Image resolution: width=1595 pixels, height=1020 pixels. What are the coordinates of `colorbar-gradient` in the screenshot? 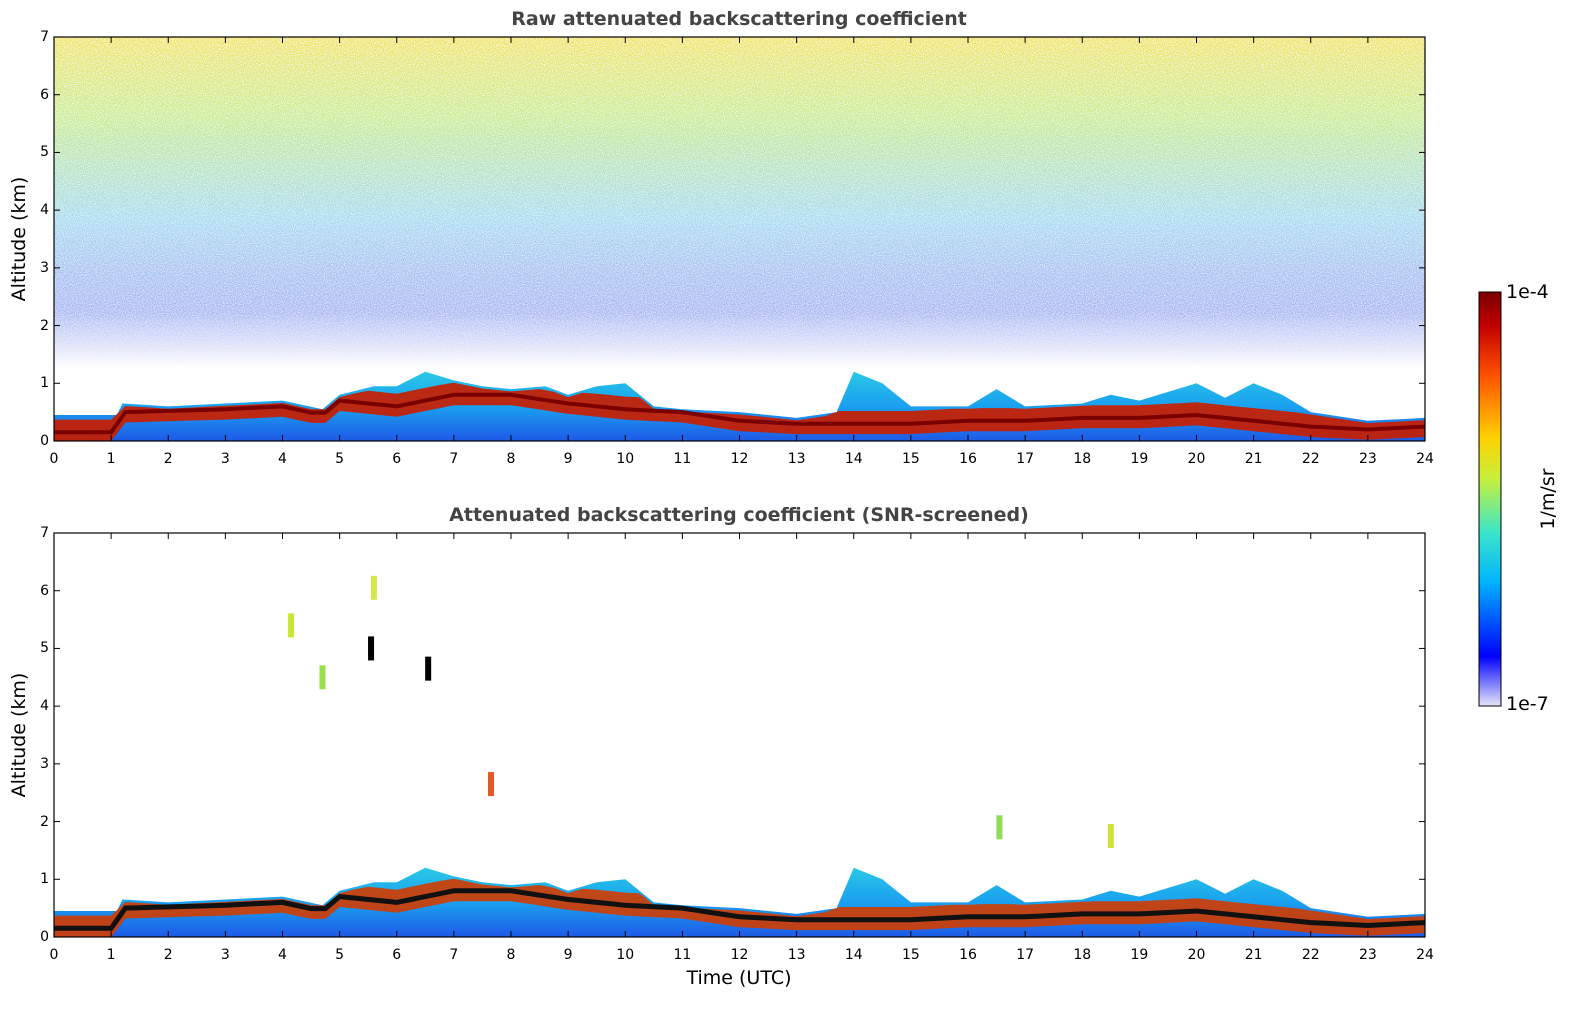 It's located at (1490, 499).